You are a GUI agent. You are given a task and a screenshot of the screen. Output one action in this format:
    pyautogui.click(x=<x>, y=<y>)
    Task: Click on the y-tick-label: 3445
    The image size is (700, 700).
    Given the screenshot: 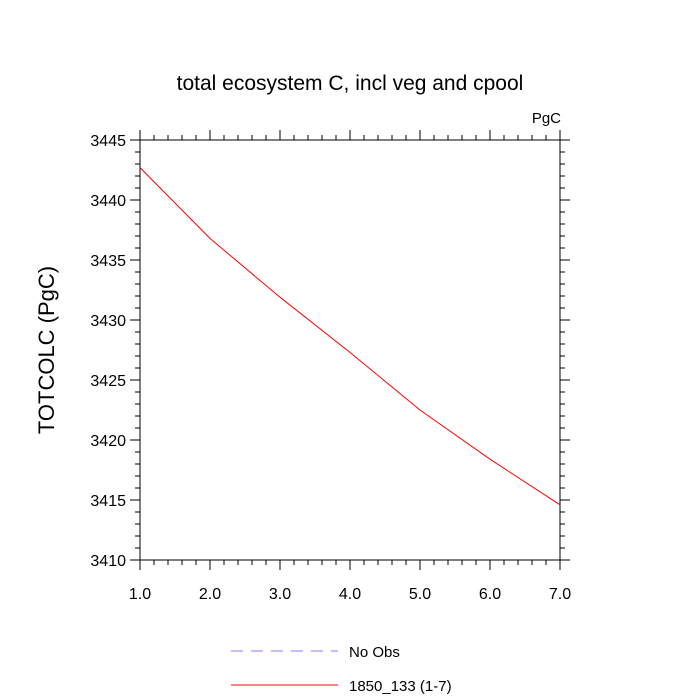 What is the action you would take?
    pyautogui.click(x=108, y=141)
    